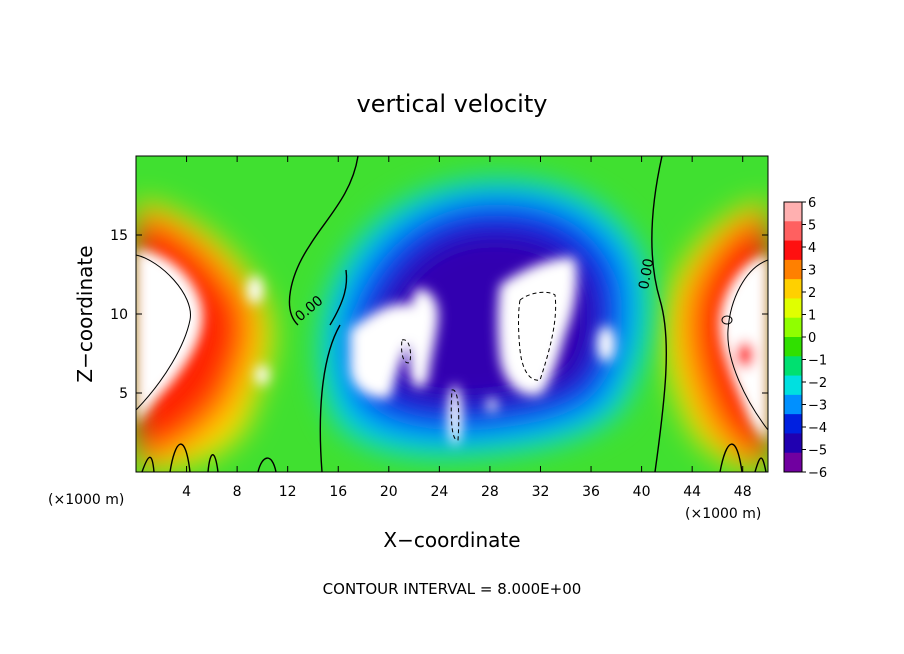 The width and height of the screenshot is (904, 654). I want to click on y-tick-label: 5, so click(123, 394).